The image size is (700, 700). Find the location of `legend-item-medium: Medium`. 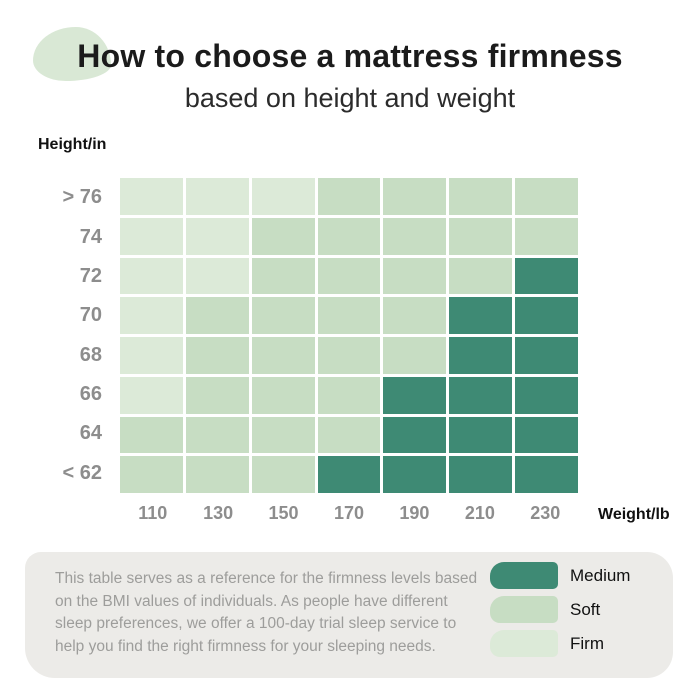

legend-item-medium: Medium is located at coordinates (560, 575).